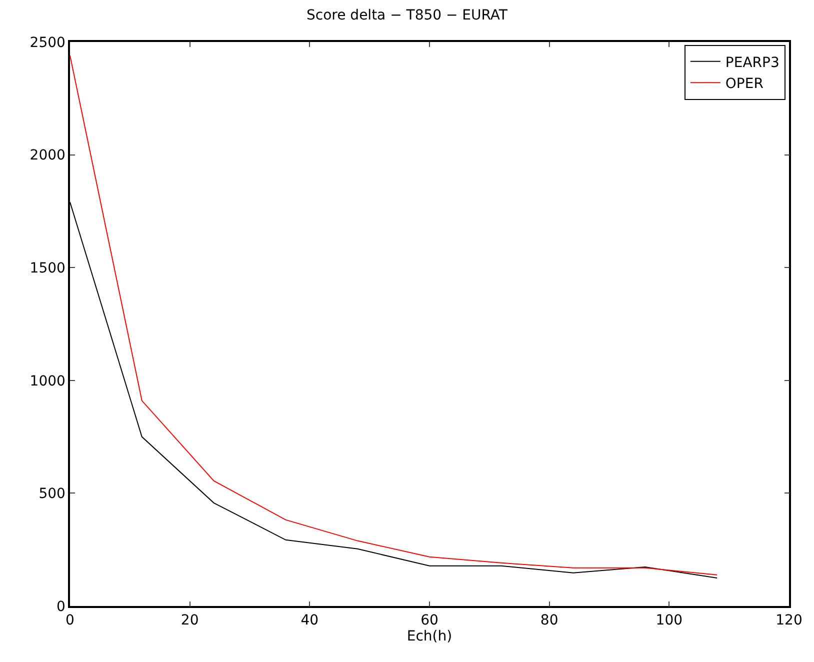 This screenshot has height=662, width=814. What do you see at coordinates (48, 156) in the screenshot?
I see `y-tick-label: 2000` at bounding box center [48, 156].